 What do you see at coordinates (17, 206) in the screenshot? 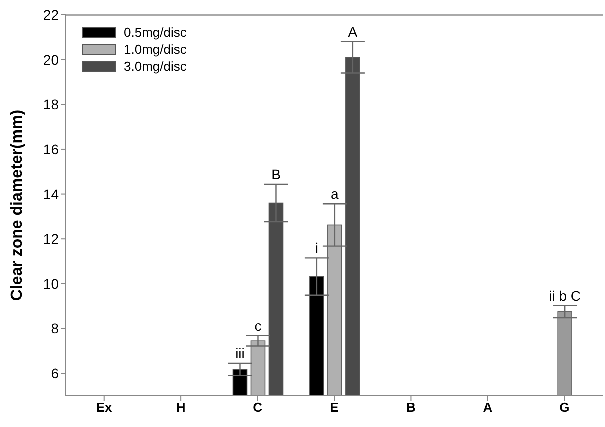
I see `y-axis-title: Clear zone diameter(mm)` at bounding box center [17, 206].